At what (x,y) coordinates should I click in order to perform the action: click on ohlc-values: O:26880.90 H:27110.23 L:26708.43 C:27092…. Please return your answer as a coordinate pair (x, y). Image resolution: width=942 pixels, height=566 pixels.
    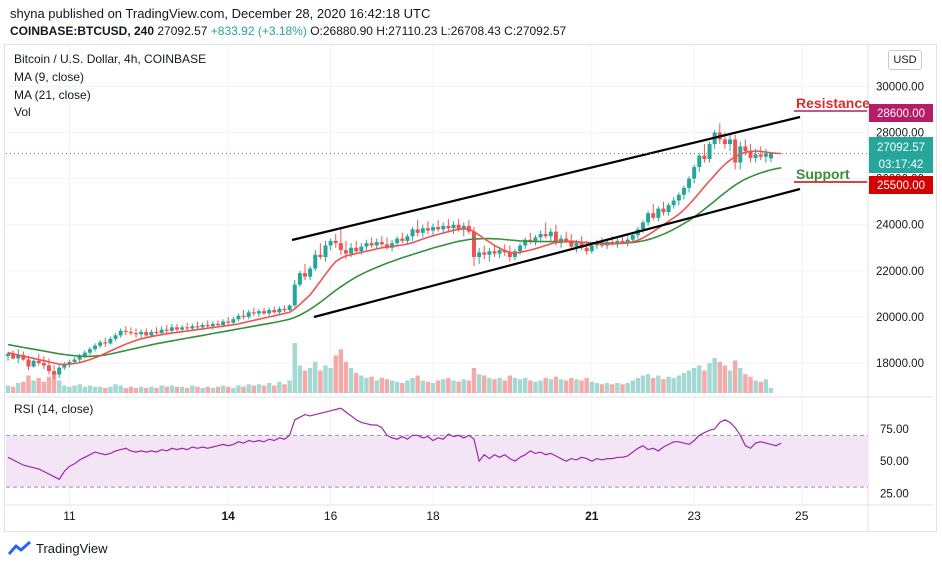
    Looking at the image, I should click on (438, 31).